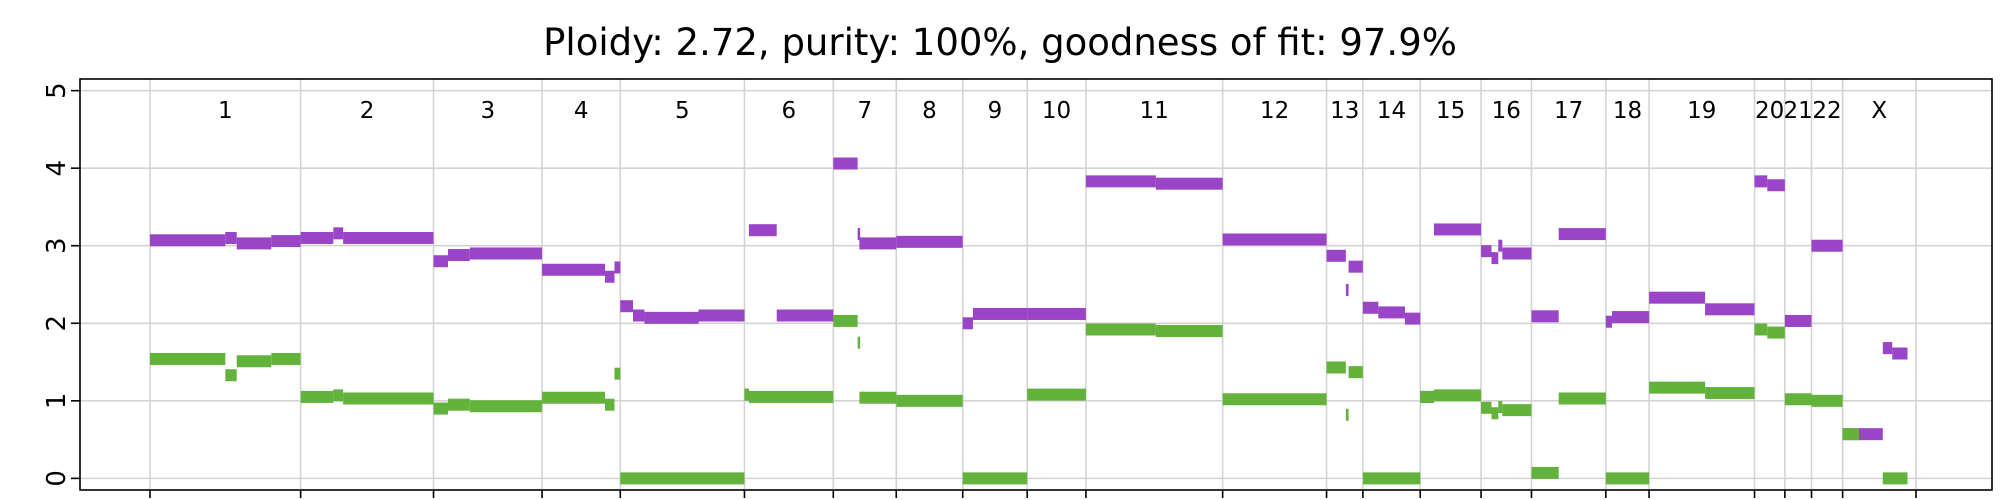 The width and height of the screenshot is (2000, 500). Describe the element at coordinates (57, 245) in the screenshot. I see `y-tick-label: 3` at that location.